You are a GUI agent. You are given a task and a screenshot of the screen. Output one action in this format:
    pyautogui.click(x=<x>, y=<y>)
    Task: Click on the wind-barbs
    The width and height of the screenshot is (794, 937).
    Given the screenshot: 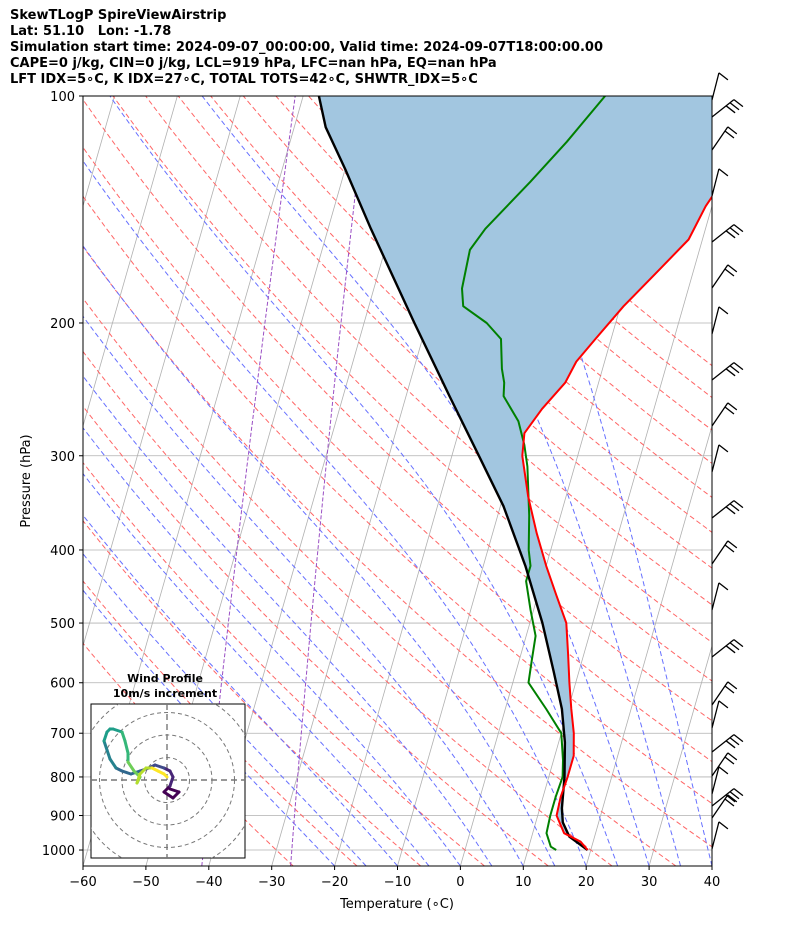 What is the action you would take?
    pyautogui.click(x=727, y=461)
    